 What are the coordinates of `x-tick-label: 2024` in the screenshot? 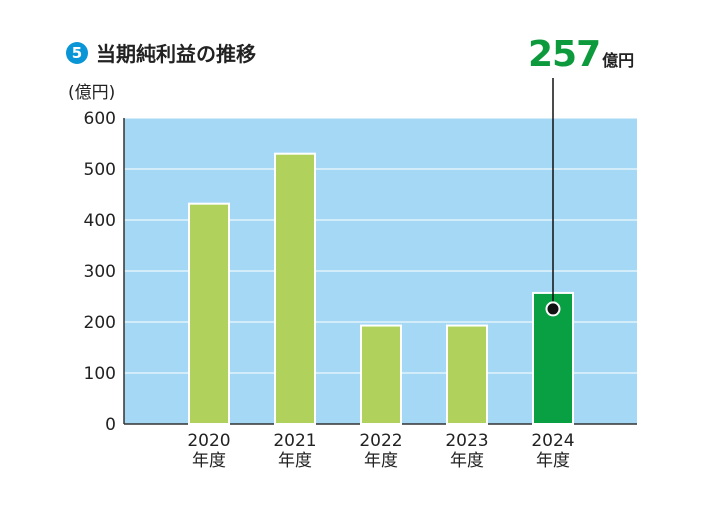 It's located at (552, 441).